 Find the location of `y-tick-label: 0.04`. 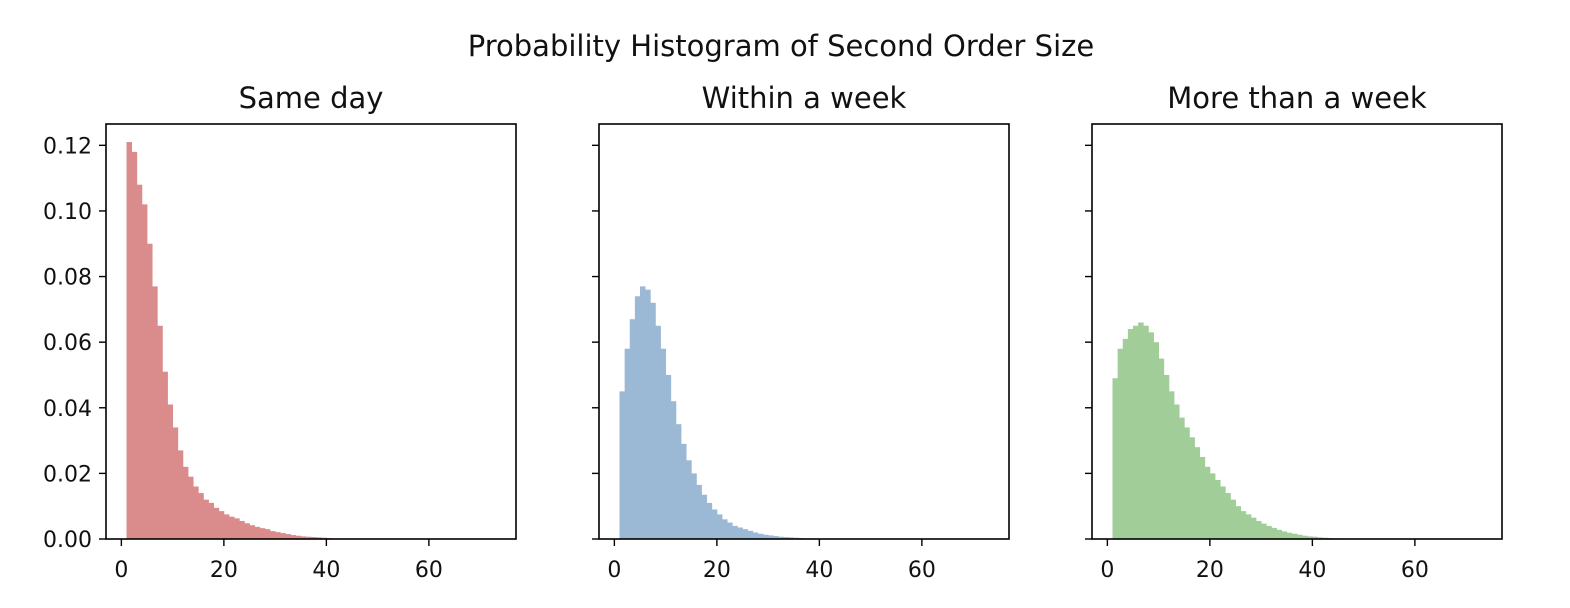

y-tick-label: 0.04 is located at coordinates (67, 409).